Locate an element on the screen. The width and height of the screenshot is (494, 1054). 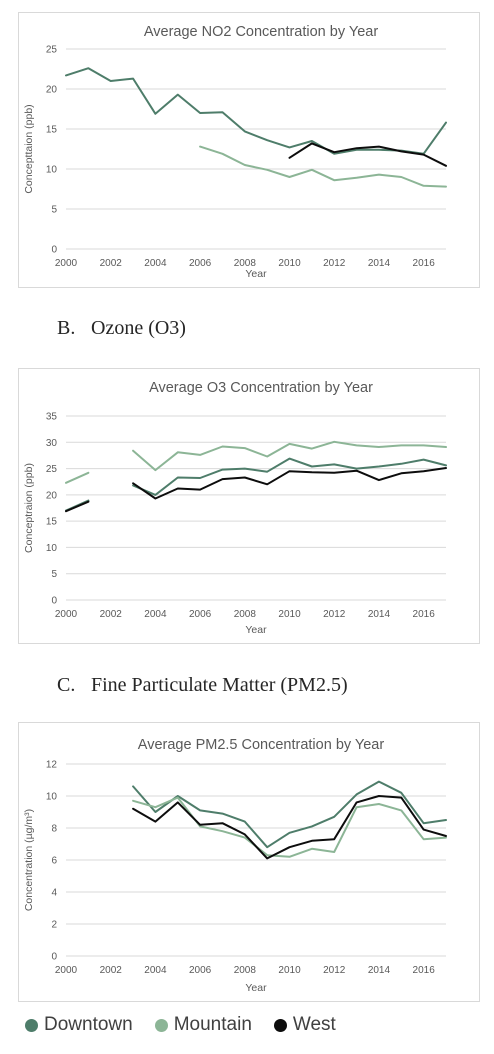
section-heading-ozone: B. Ozone (O3) is located at coordinates (121, 328).